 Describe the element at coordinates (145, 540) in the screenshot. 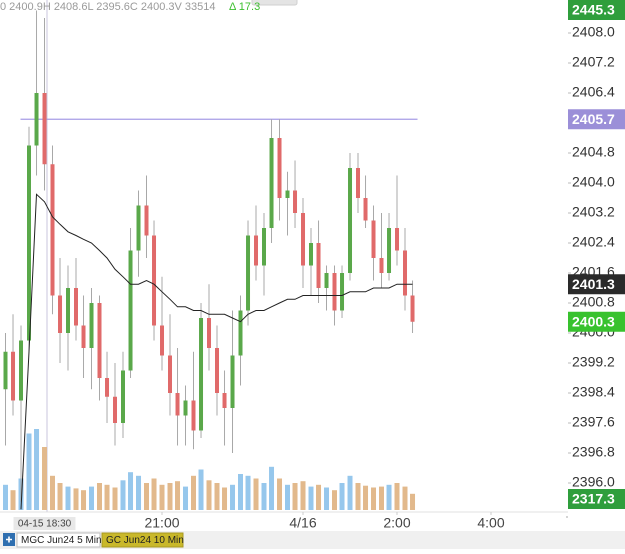

I see `tab-label: GC Jun24 10 Min` at that location.